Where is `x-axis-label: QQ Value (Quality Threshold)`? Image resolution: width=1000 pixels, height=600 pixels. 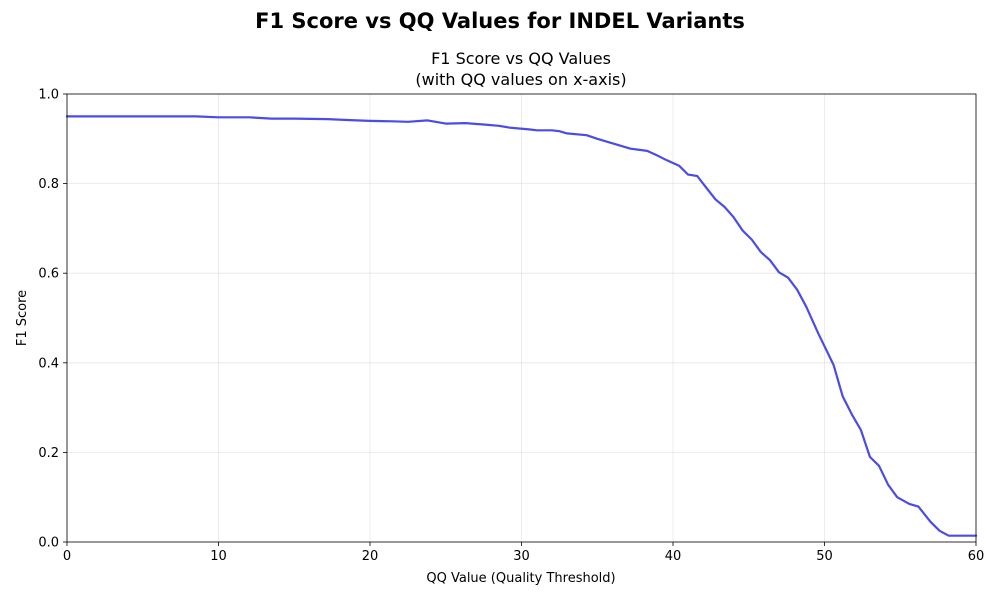 x-axis-label: QQ Value (Quality Threshold) is located at coordinates (520, 578).